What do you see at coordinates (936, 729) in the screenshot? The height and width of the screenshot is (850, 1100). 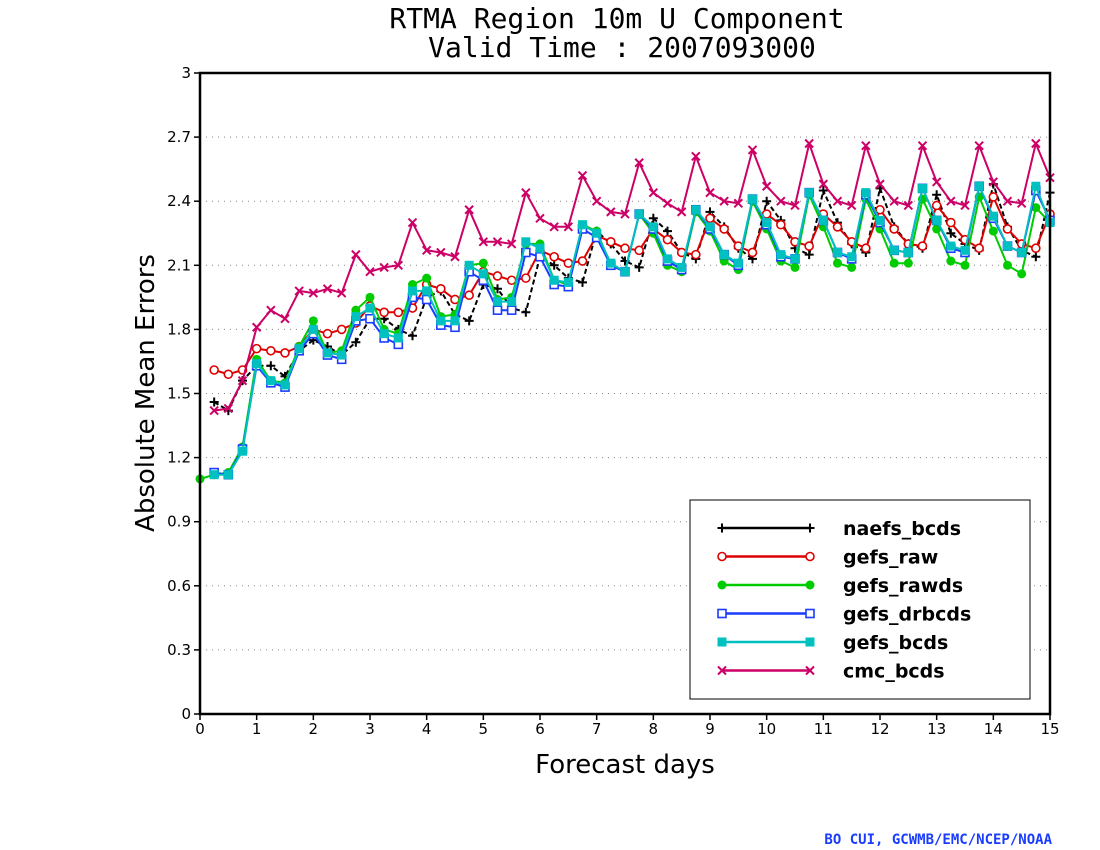 I see `x-tick-label: 13` at bounding box center [936, 729].